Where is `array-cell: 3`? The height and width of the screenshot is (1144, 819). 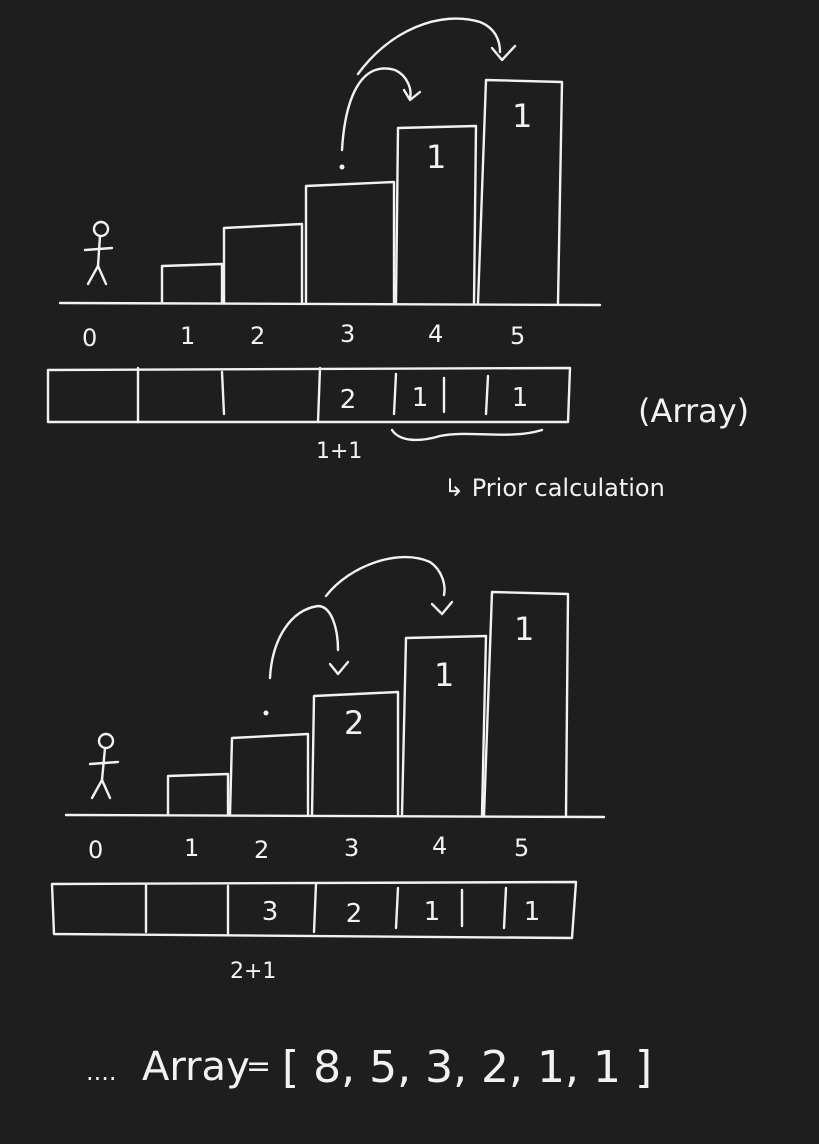
array-cell: 3 is located at coordinates (270, 912).